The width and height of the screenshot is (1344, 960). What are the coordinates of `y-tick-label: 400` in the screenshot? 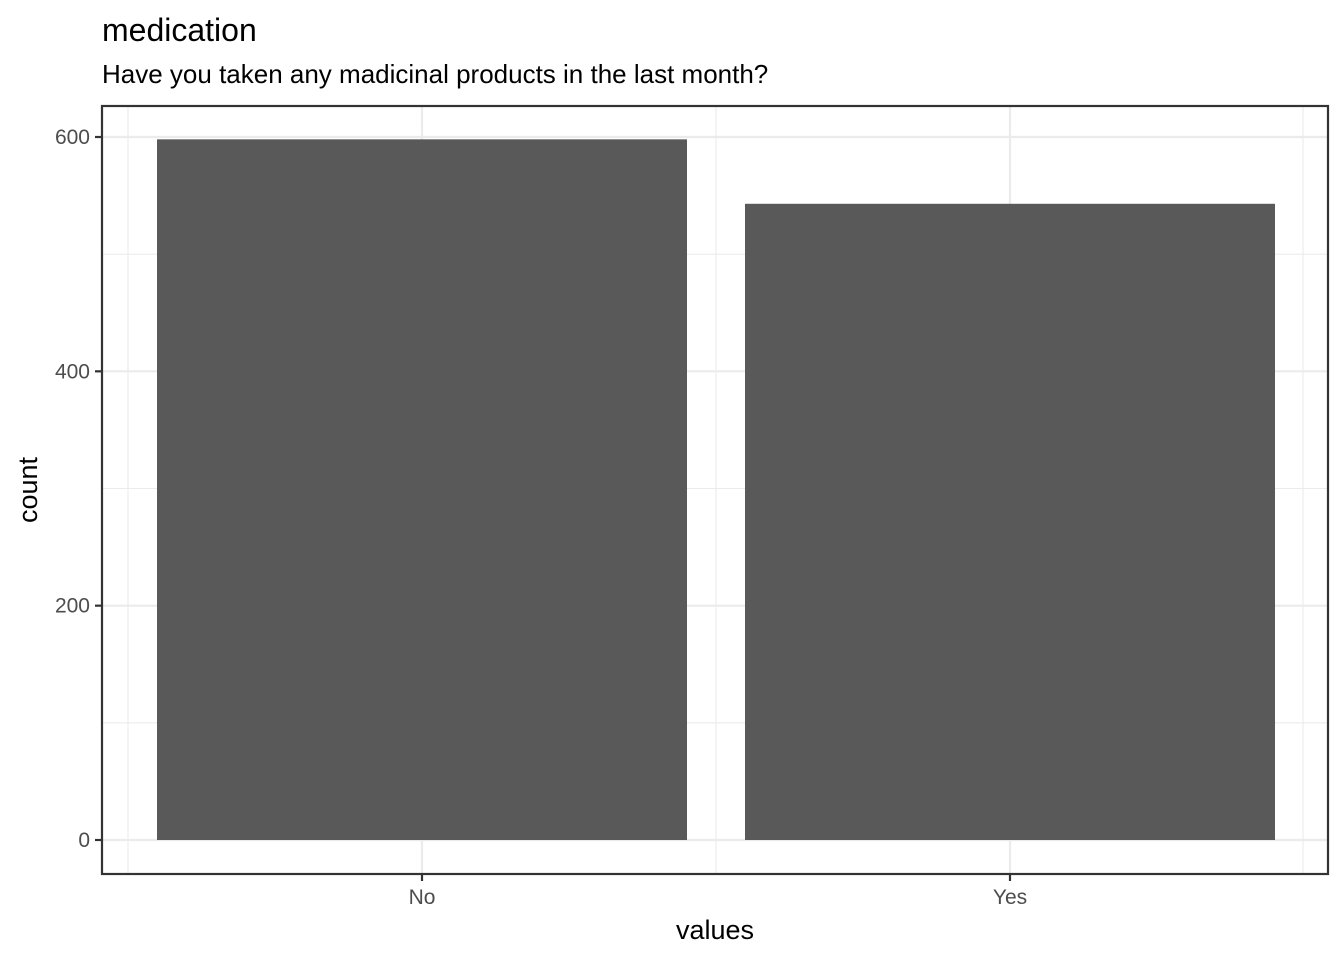 It's located at (72, 371).